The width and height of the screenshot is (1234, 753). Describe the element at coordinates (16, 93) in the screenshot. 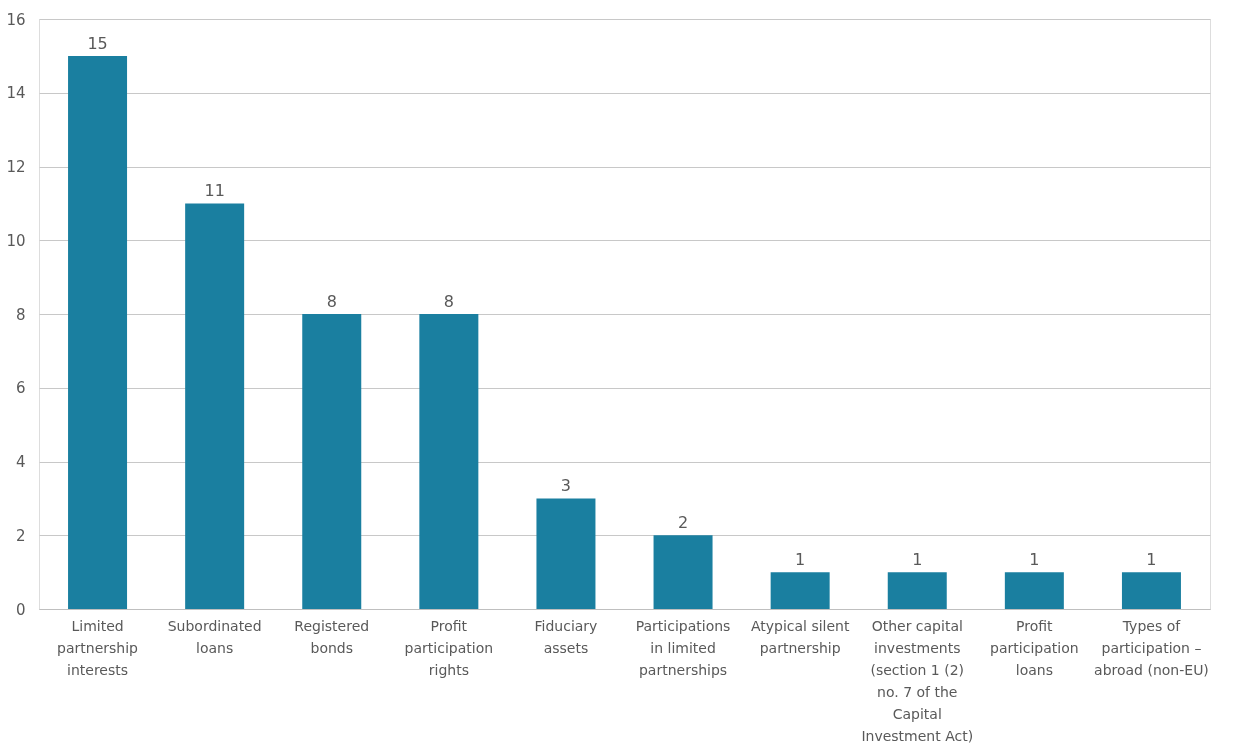

I see `y-tick-label: 14` at that location.